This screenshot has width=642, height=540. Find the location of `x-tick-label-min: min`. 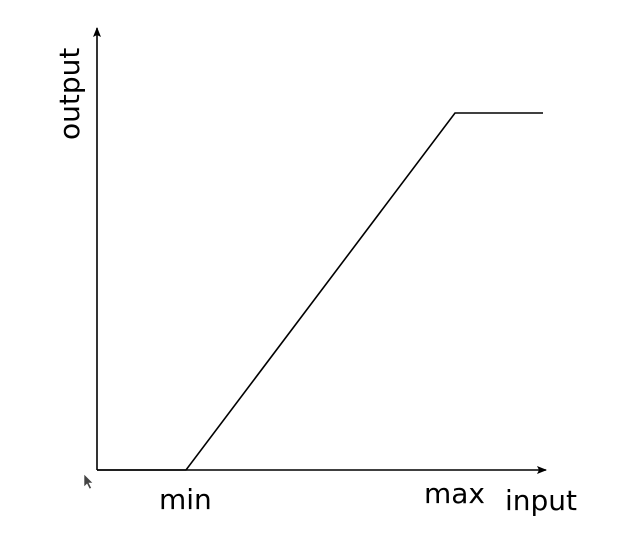

x-tick-label-min: min is located at coordinates (185, 499).